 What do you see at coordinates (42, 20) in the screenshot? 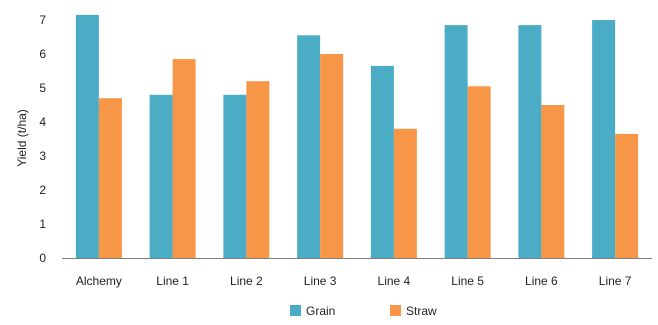
I see `y-tick-label: 7` at bounding box center [42, 20].